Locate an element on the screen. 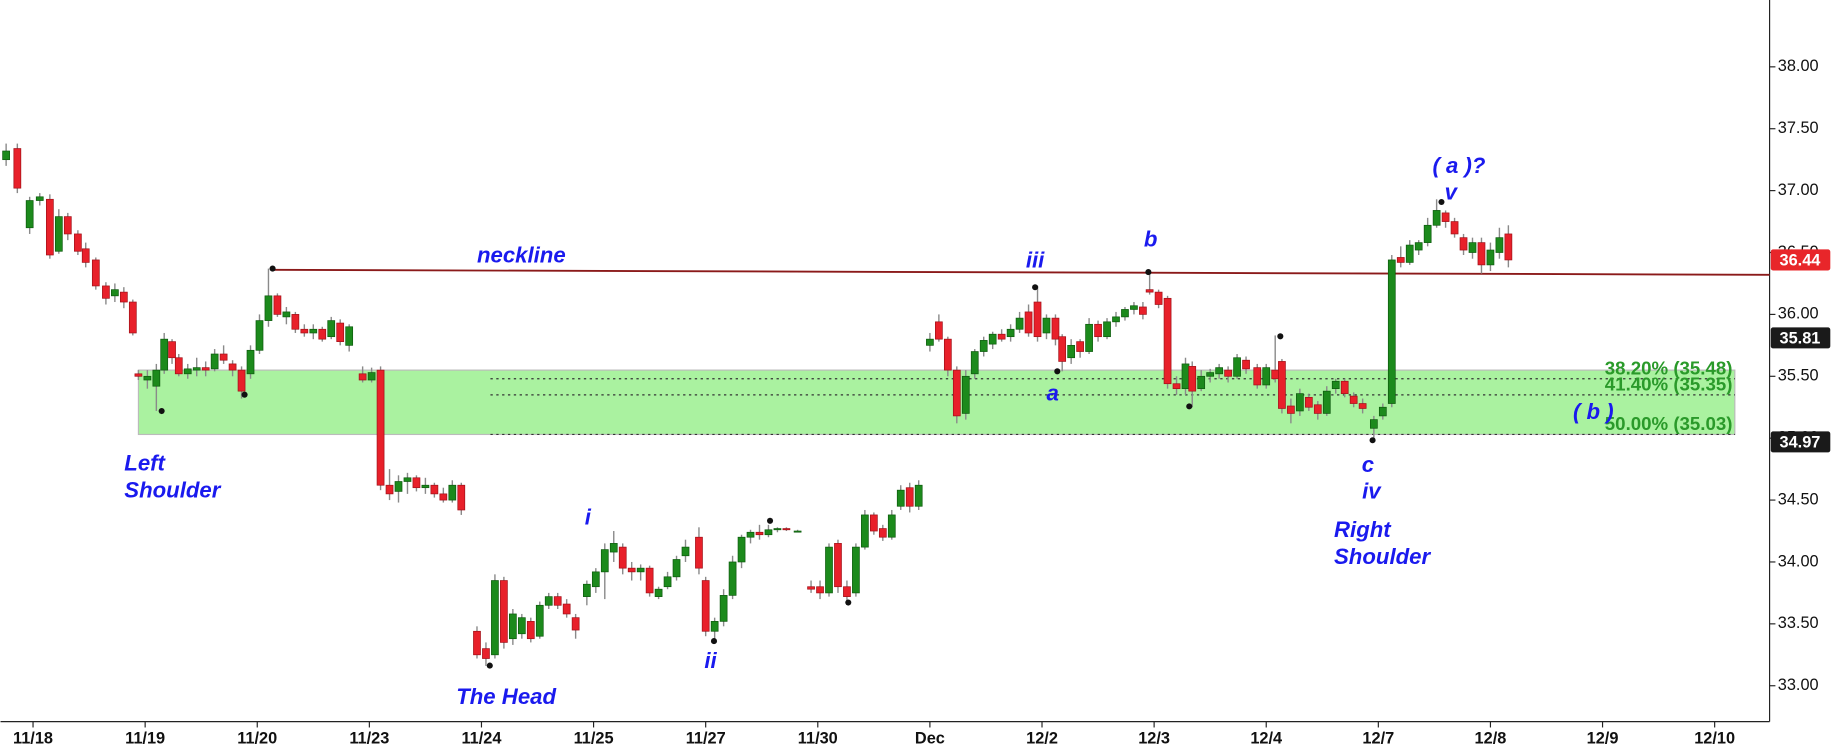  price-tag-label: 35.81 is located at coordinates (1800, 338).